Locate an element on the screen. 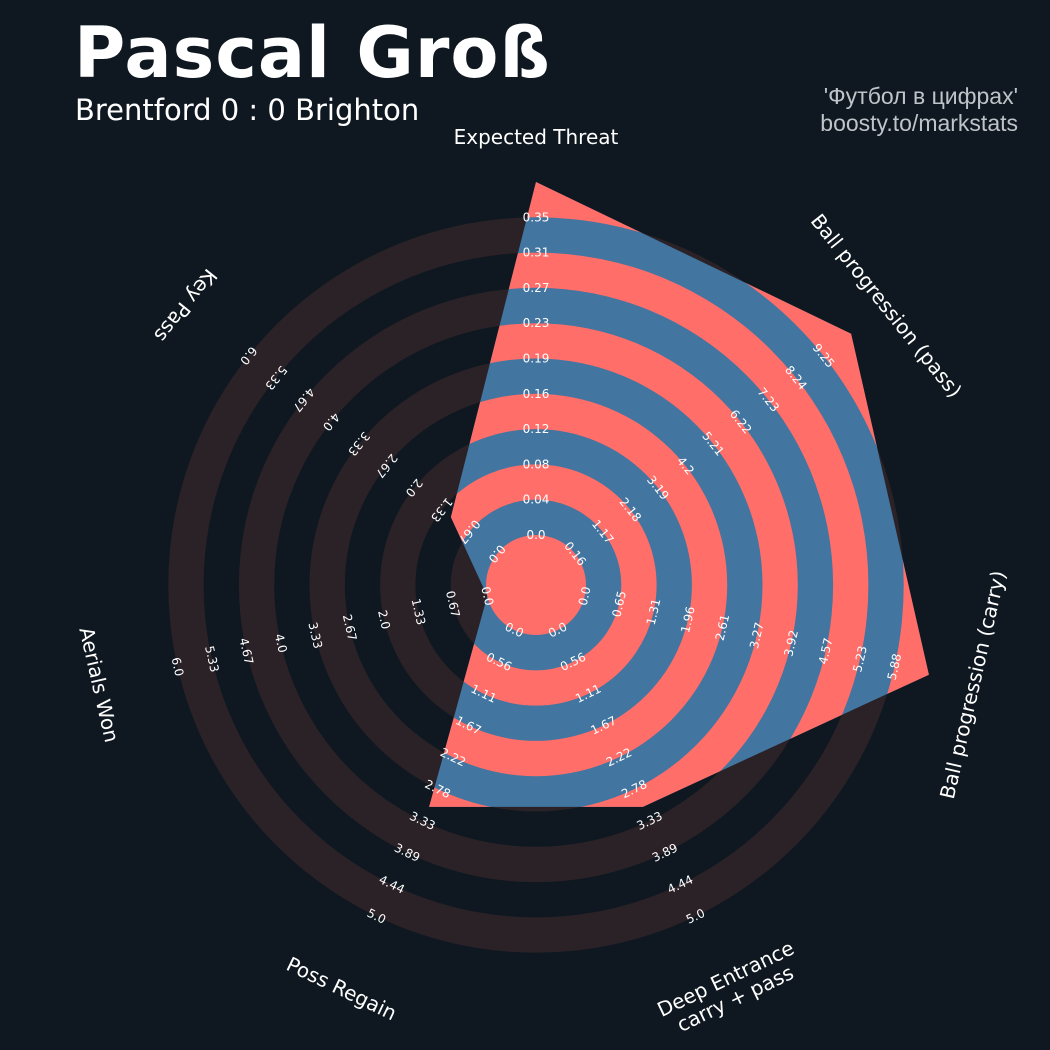 The image size is (1050, 1050). axis-label-line: Ball progression (carry) is located at coordinates (973, 684).